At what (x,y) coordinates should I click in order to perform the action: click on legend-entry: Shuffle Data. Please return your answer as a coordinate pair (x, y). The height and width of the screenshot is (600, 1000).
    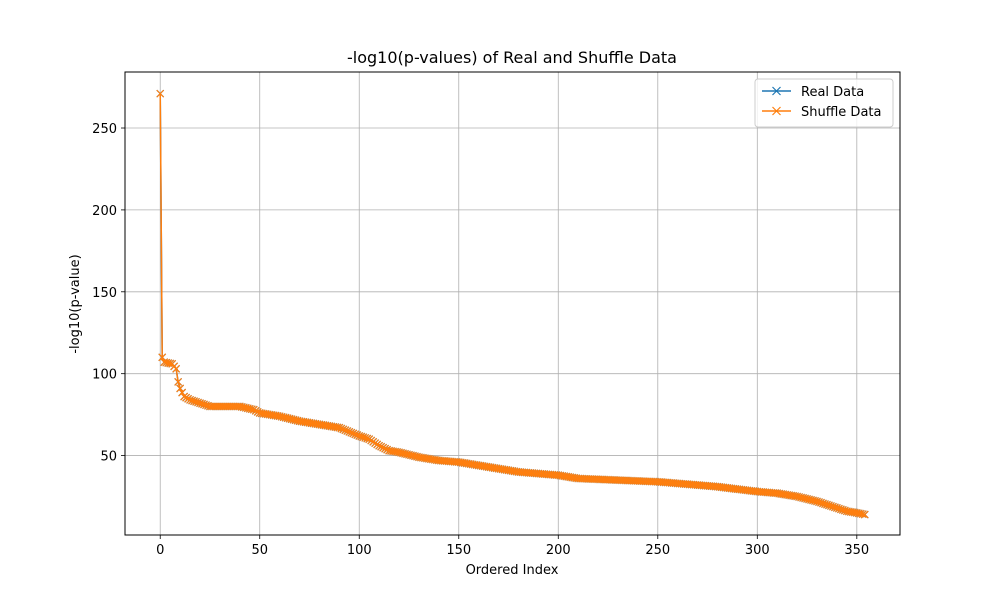
    Looking at the image, I should click on (821, 112).